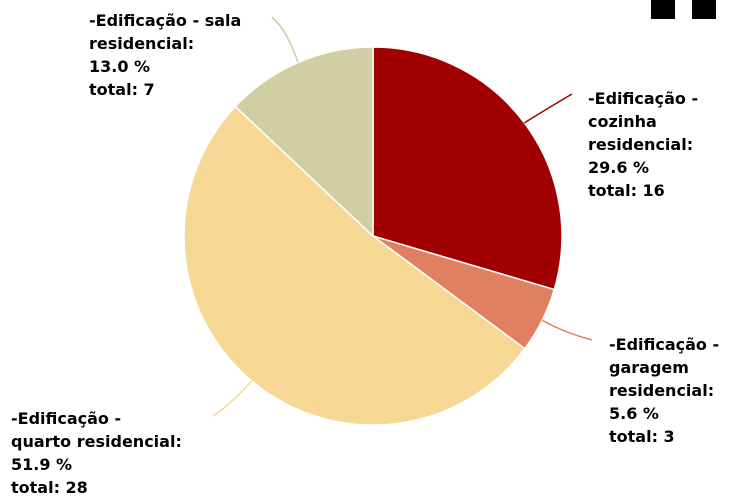 The image size is (731, 499). What do you see at coordinates (622, 121) in the screenshot?
I see `label-line: cozinha` at bounding box center [622, 121].